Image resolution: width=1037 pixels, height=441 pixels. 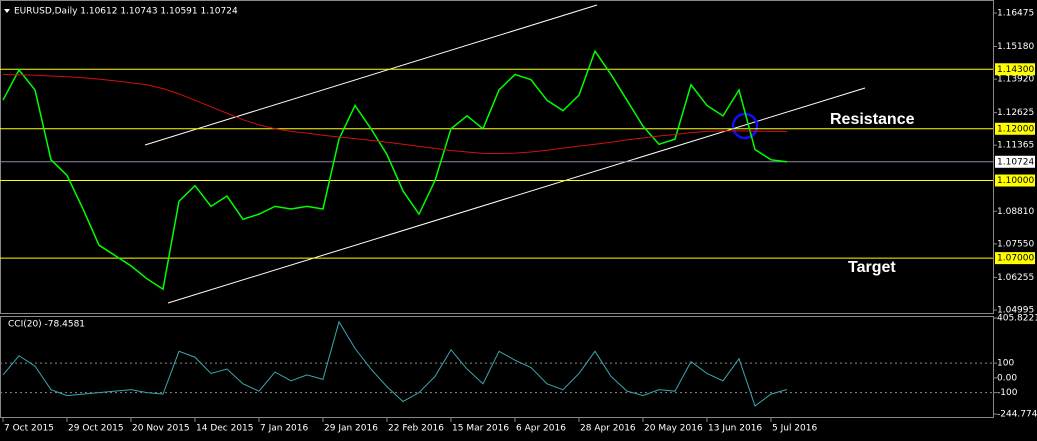 What do you see at coordinates (1015, 146) in the screenshot?
I see `y-tick-label: 1.11365` at bounding box center [1015, 146].